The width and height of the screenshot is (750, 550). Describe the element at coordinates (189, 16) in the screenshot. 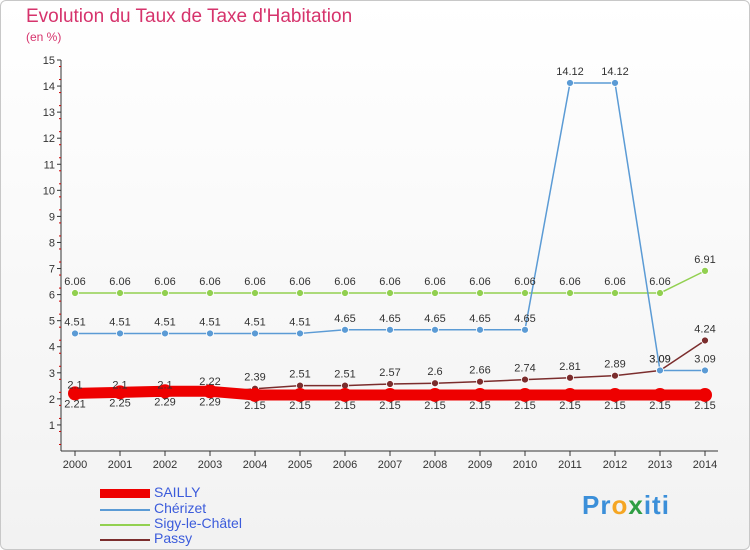

I see `chart-title: Evolution du Taux de Taxe d'Habitation` at that location.